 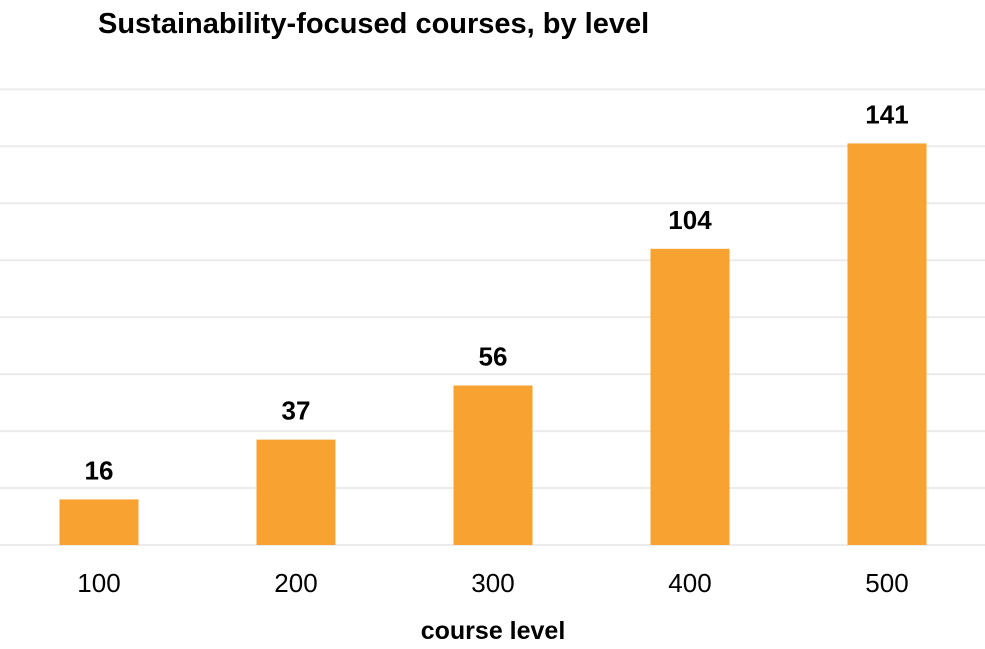 I want to click on x-tick-label-200: 200, so click(x=295, y=583).